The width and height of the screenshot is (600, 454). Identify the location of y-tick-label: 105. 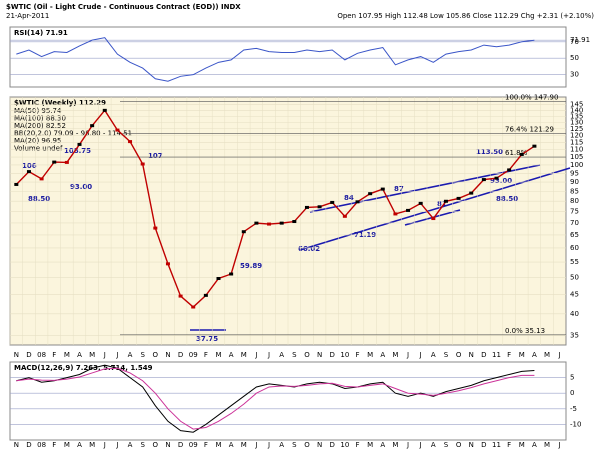
(576, 157).